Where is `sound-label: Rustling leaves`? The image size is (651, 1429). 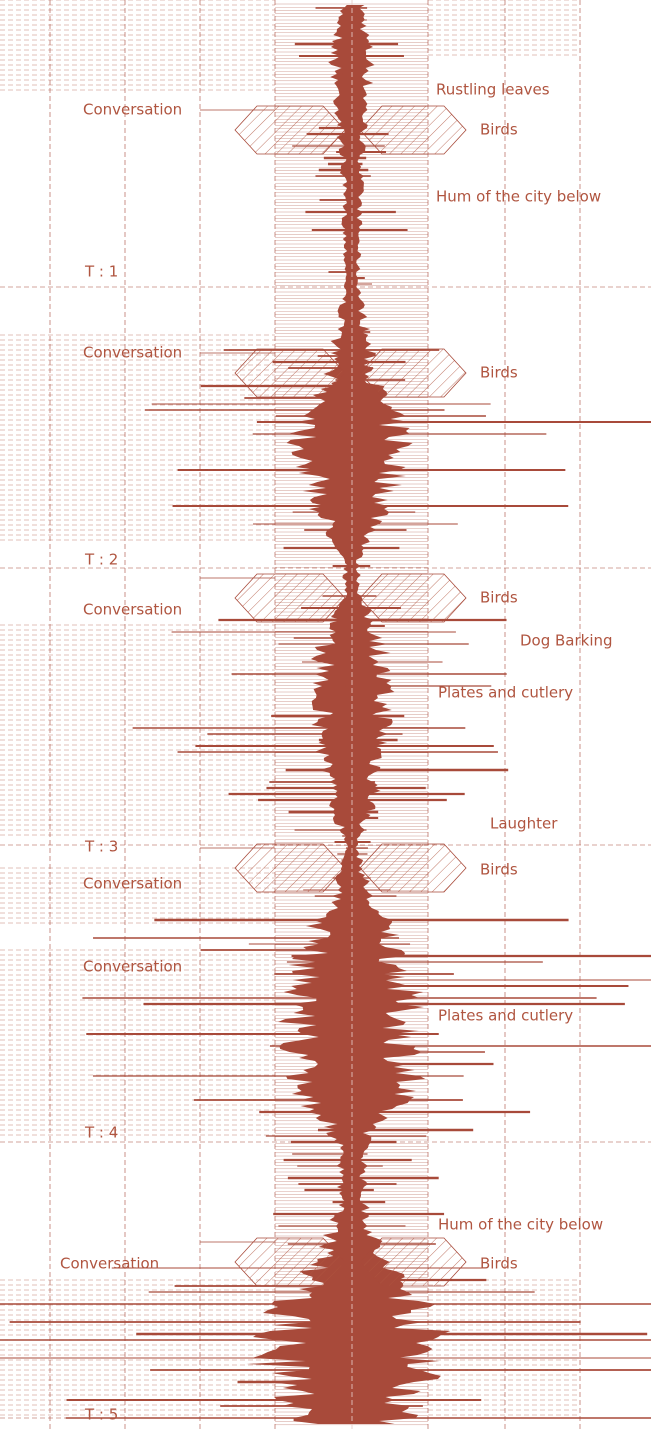
sound-label: Rustling leaves is located at coordinates (493, 90).